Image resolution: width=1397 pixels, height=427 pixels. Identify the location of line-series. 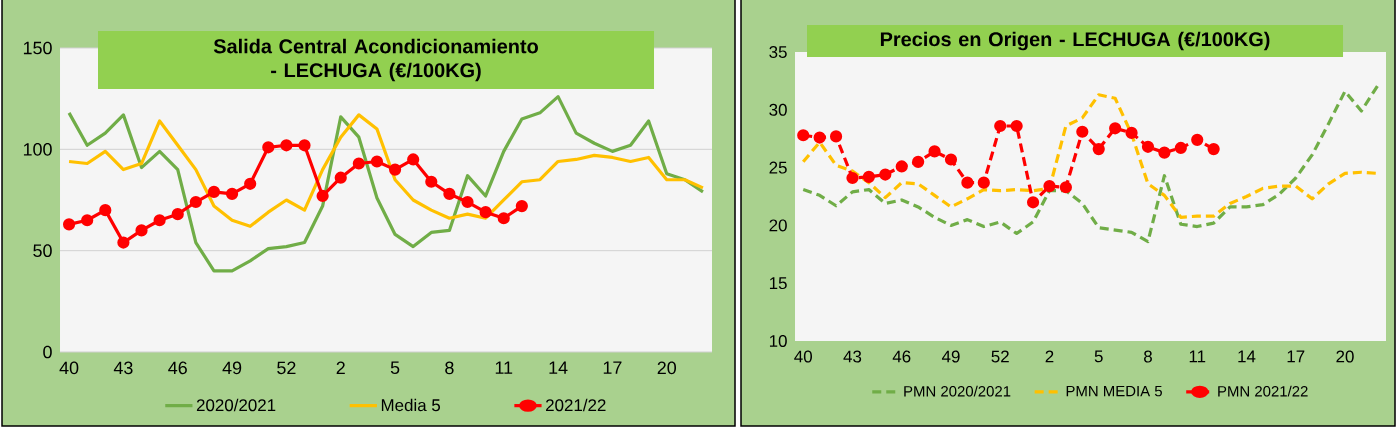
(386, 170).